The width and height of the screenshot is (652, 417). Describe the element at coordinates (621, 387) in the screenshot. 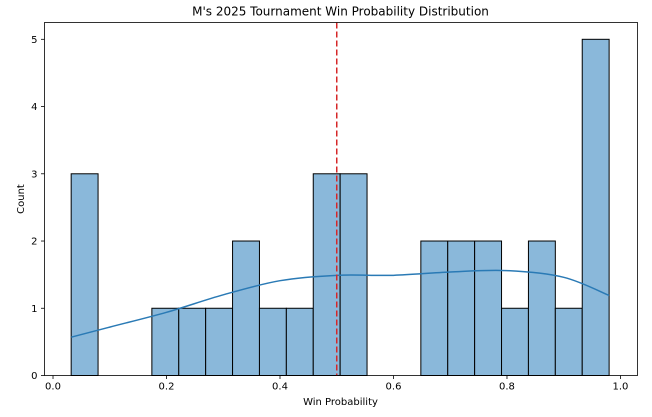

I see `x-tick-label: 1.0` at that location.